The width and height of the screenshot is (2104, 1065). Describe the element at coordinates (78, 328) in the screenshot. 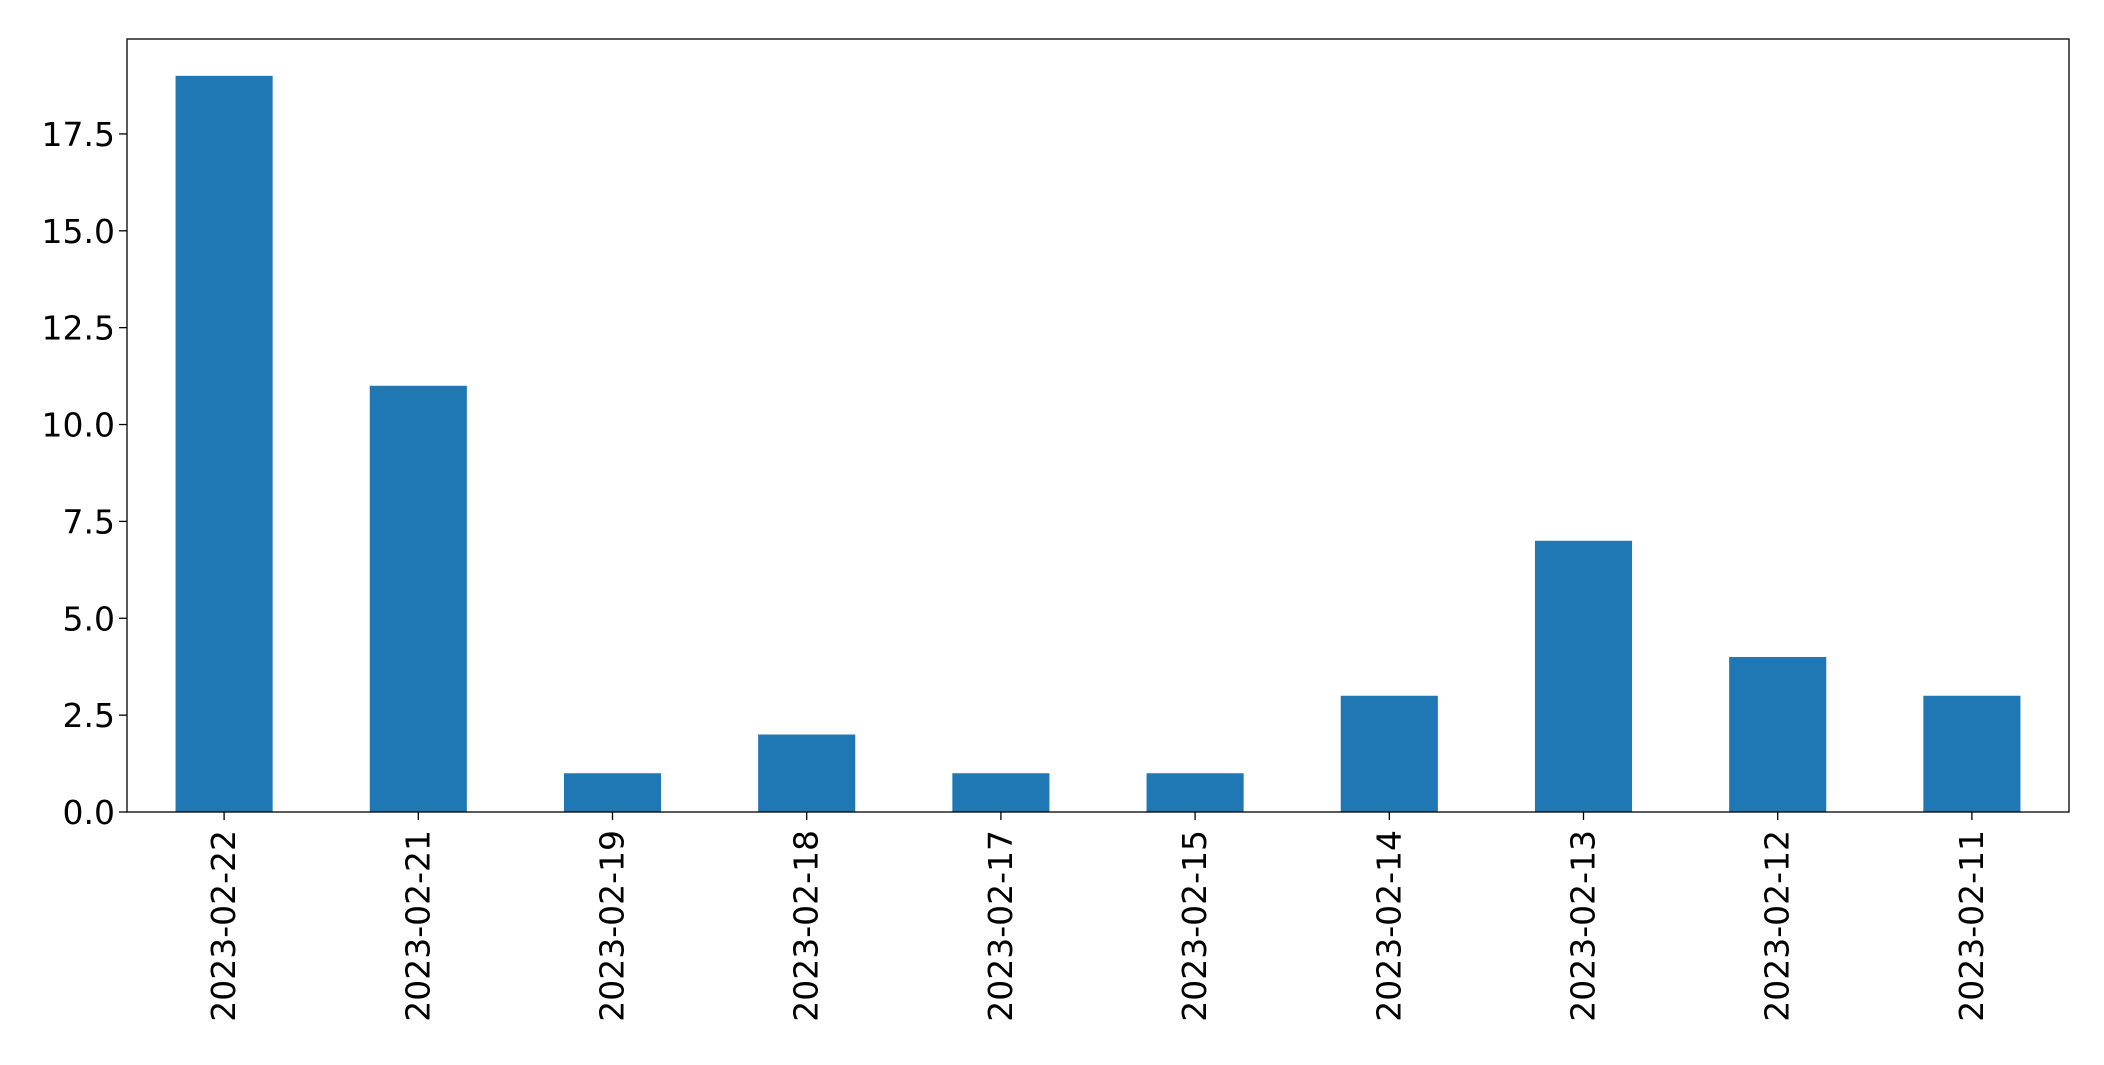

I see `y-tick-label: 12.5` at that location.